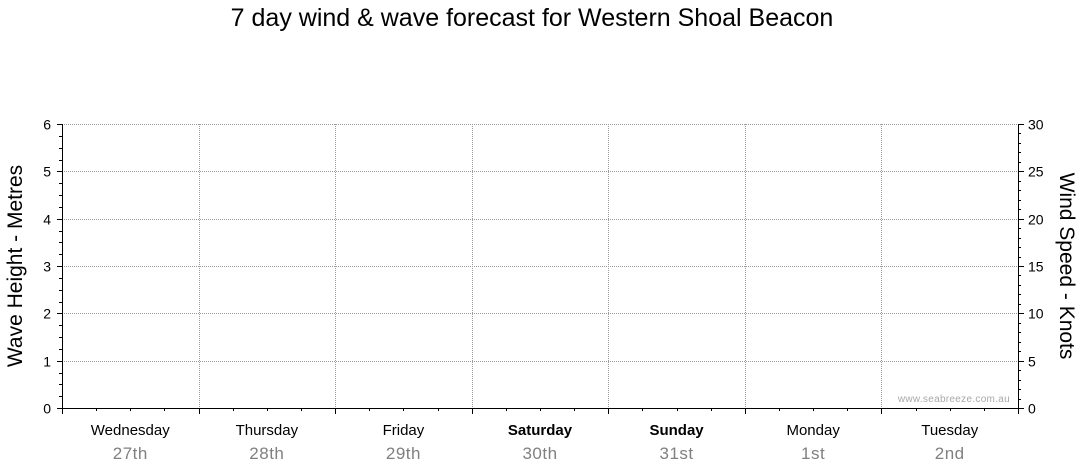 This screenshot has width=1080, height=475. Describe the element at coordinates (267, 430) in the screenshot. I see `day-name-label: Thursday` at that location.